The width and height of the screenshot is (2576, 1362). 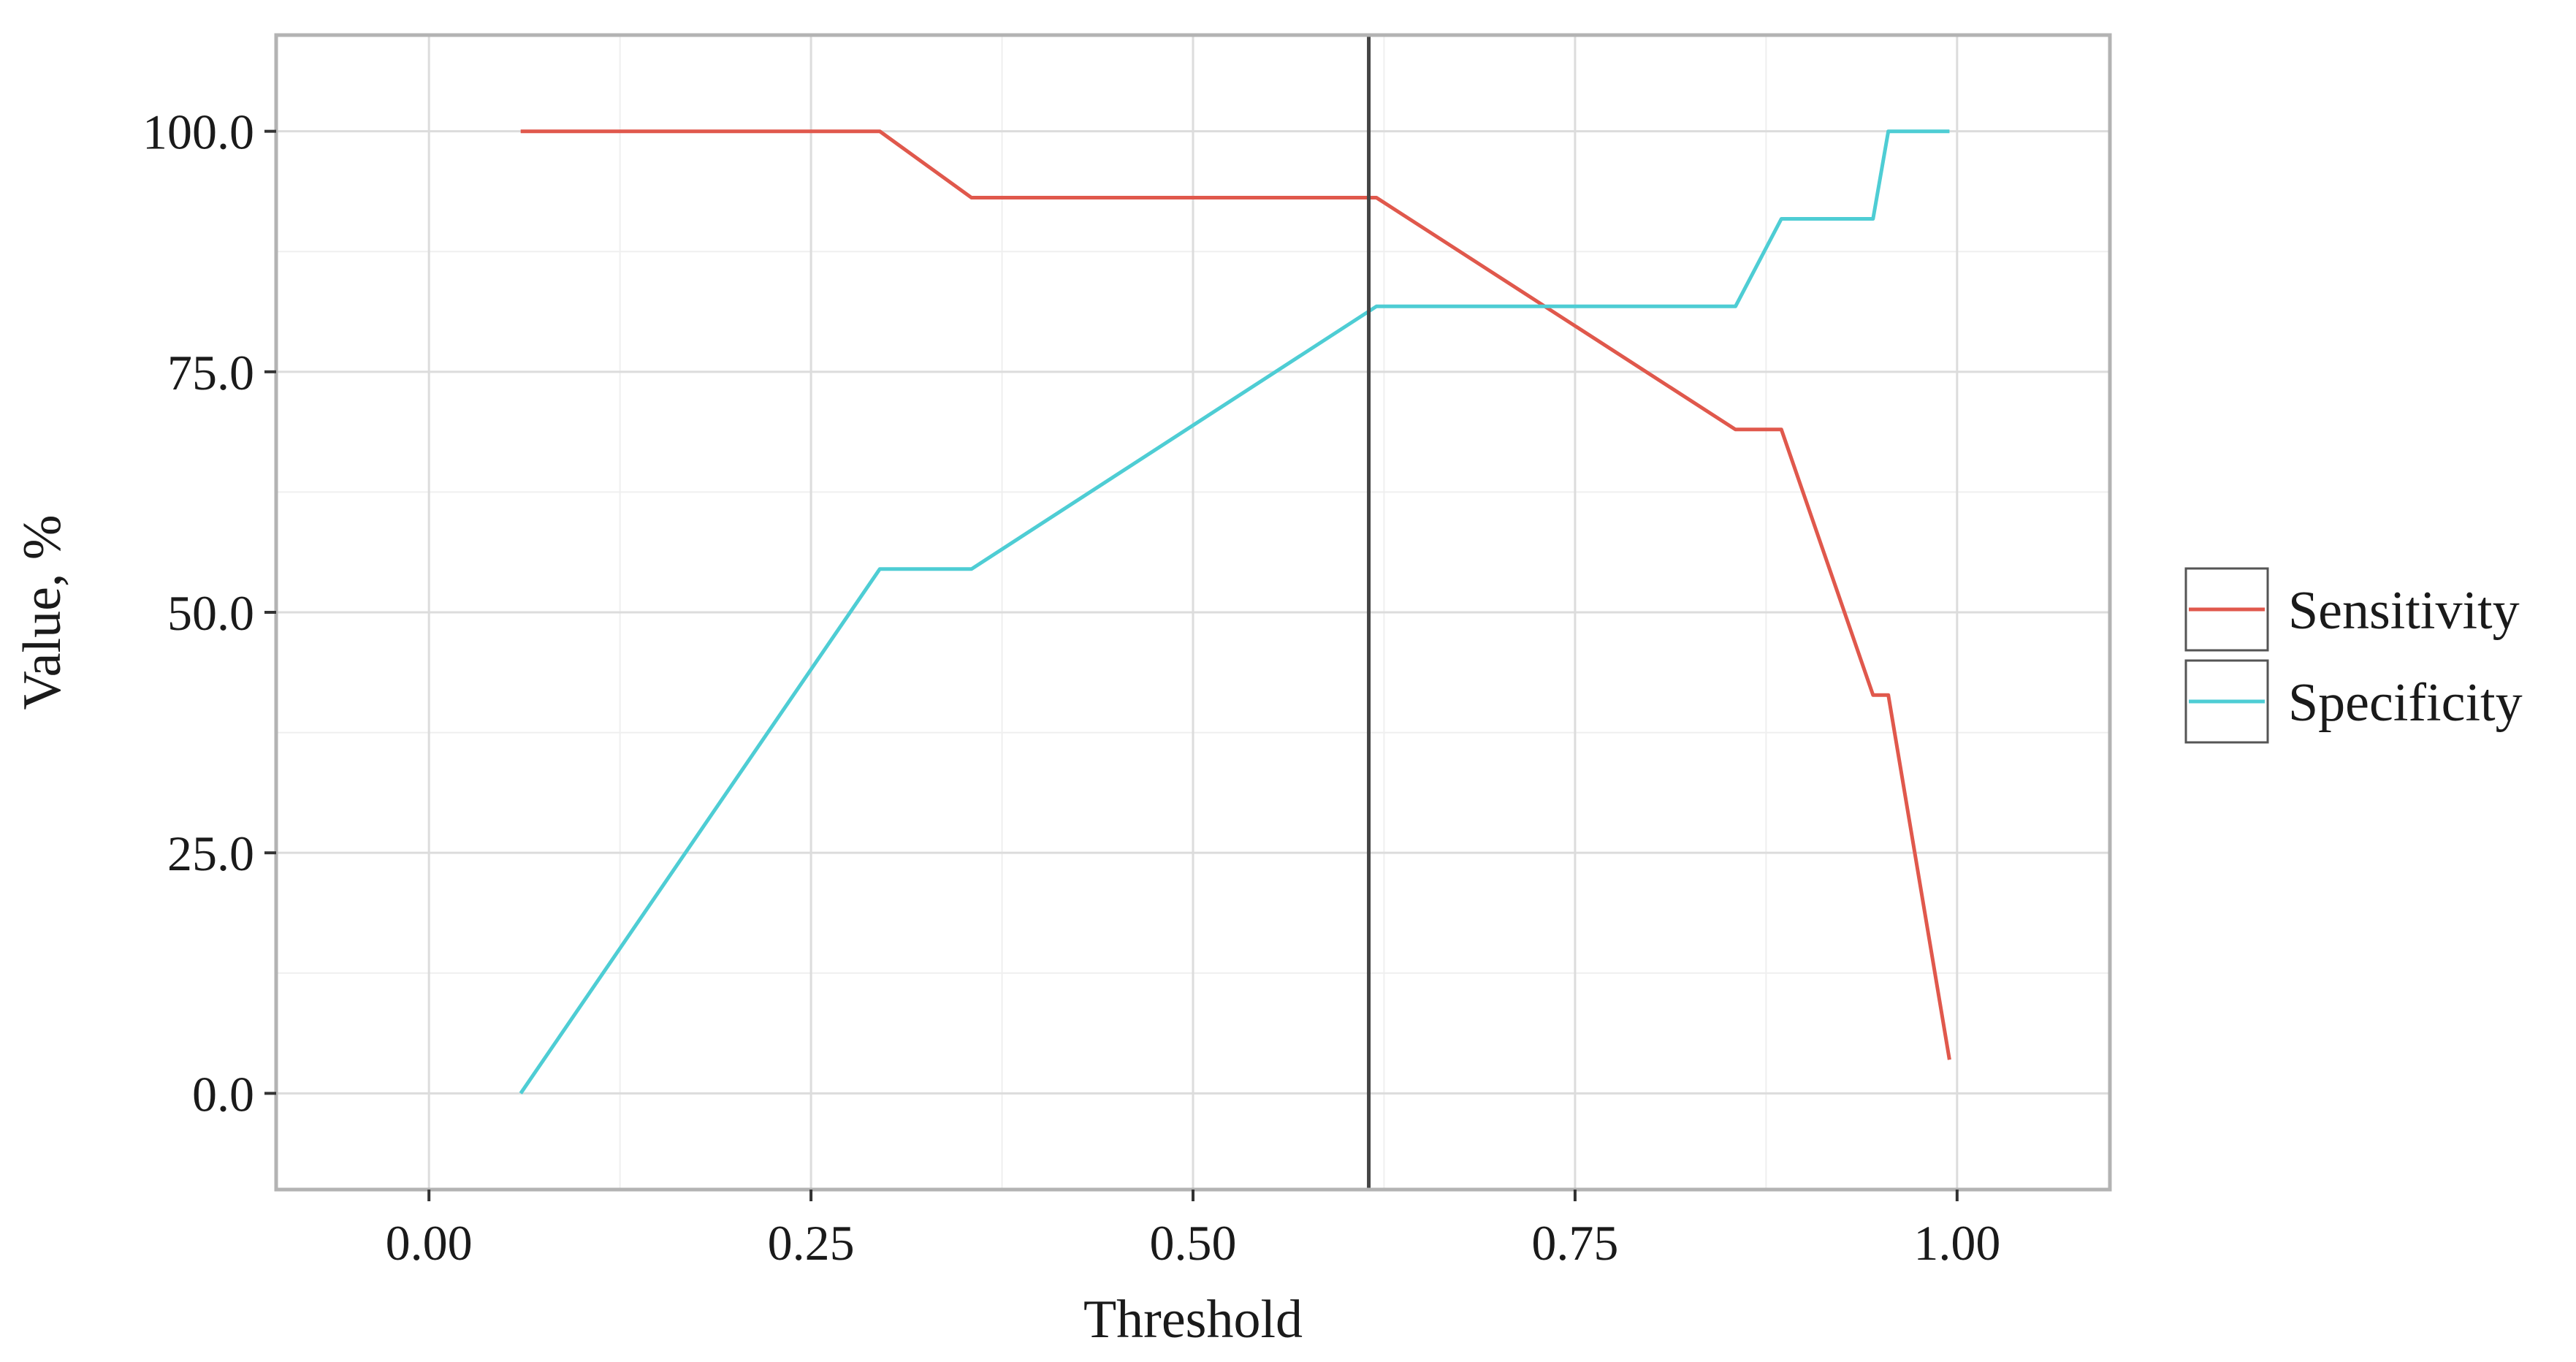 What do you see at coordinates (2406, 703) in the screenshot?
I see `legend-label: Specificity` at bounding box center [2406, 703].